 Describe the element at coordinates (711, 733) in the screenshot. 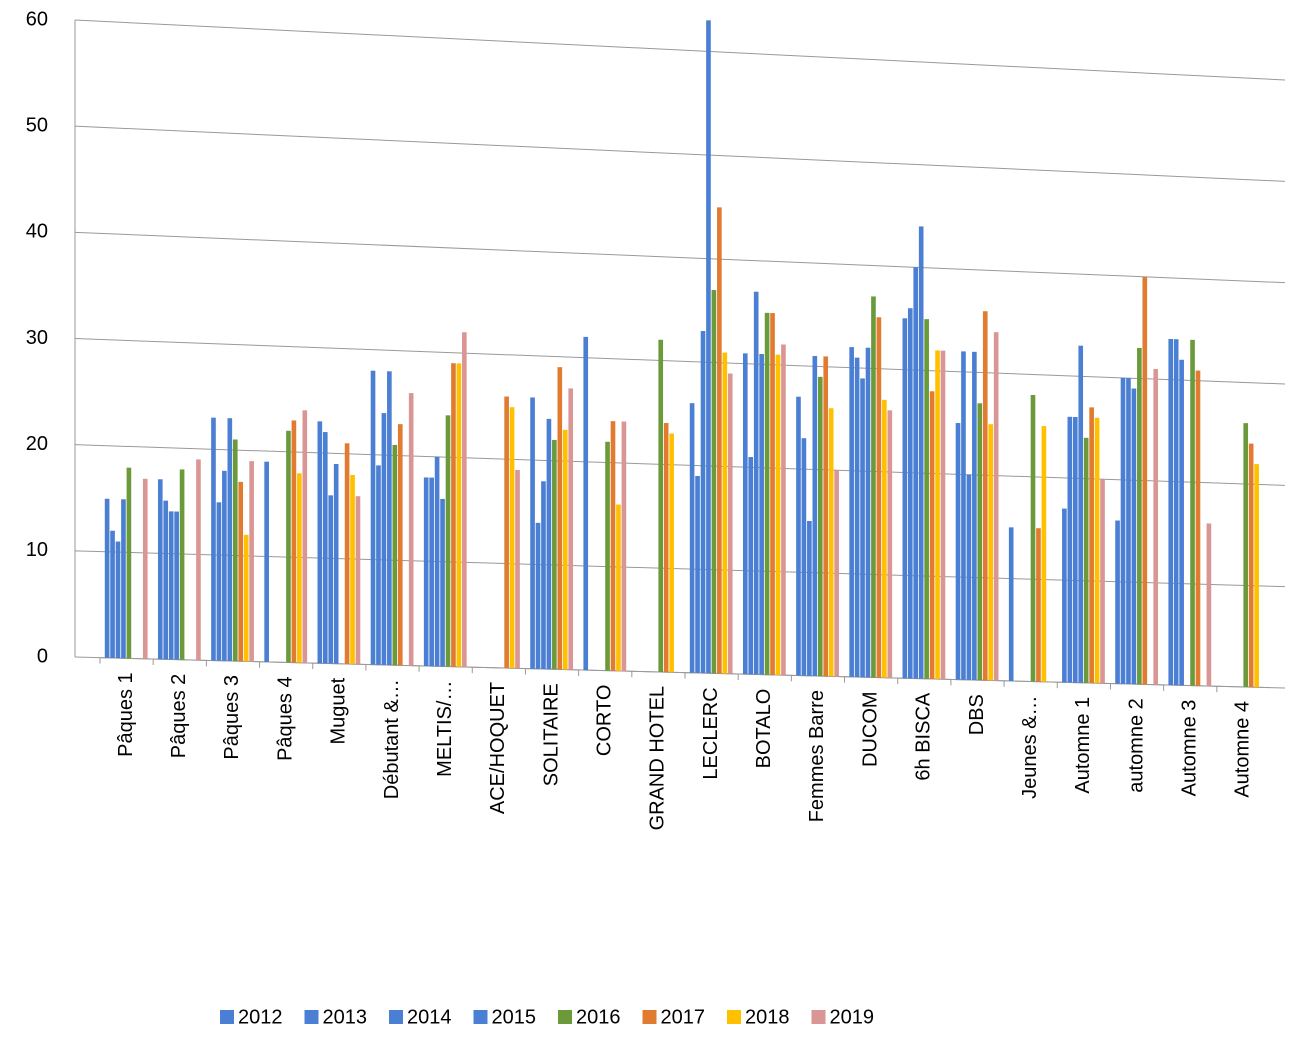

I see `x-tick-label: LECLERC` at that location.